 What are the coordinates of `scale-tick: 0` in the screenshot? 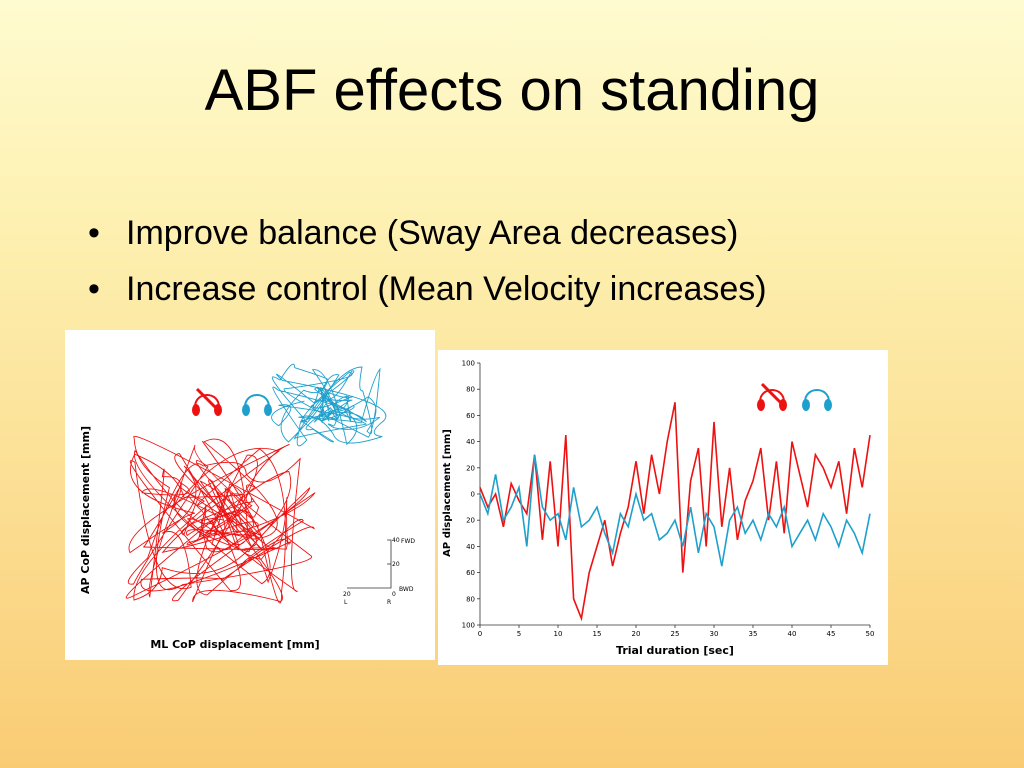 It's located at (394, 594).